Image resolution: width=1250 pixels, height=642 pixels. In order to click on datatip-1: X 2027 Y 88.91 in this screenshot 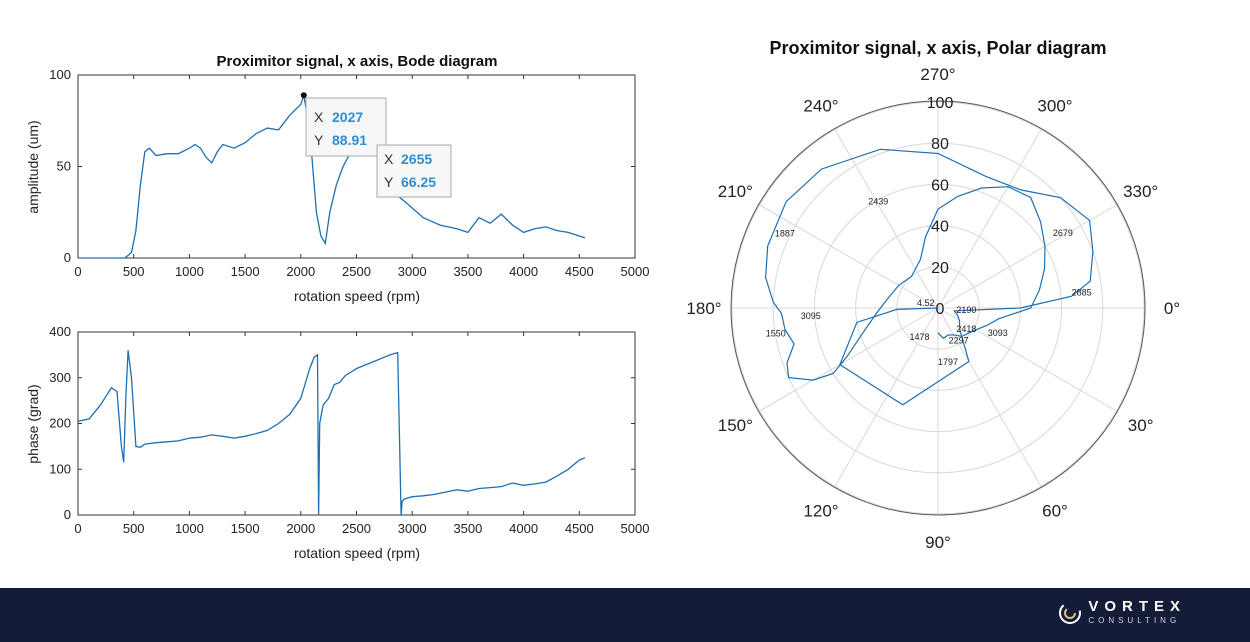, I will do `click(346, 127)`.